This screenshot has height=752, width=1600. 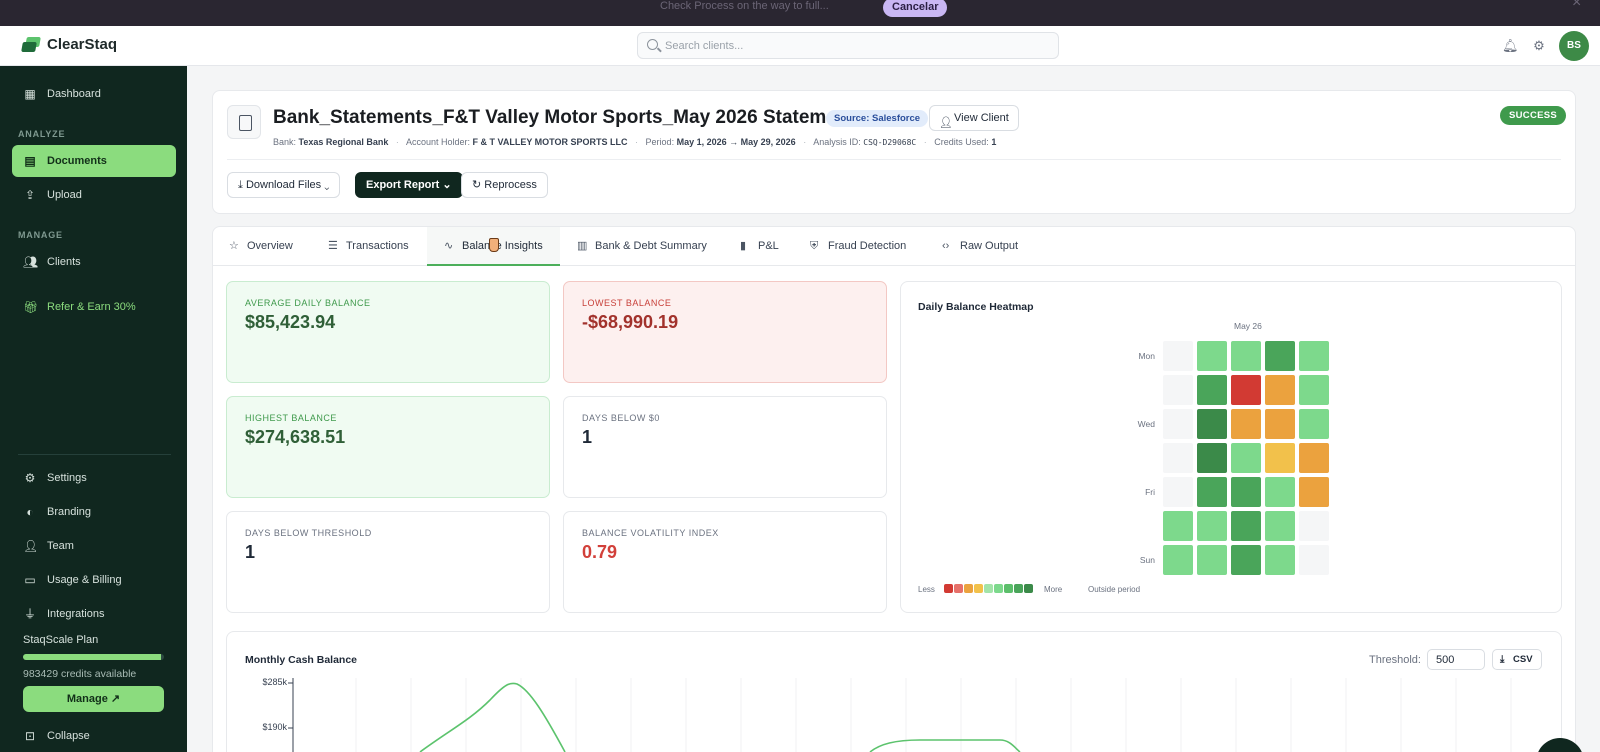 What do you see at coordinates (1539, 45) in the screenshot?
I see `gear-icon: ⚙` at bounding box center [1539, 45].